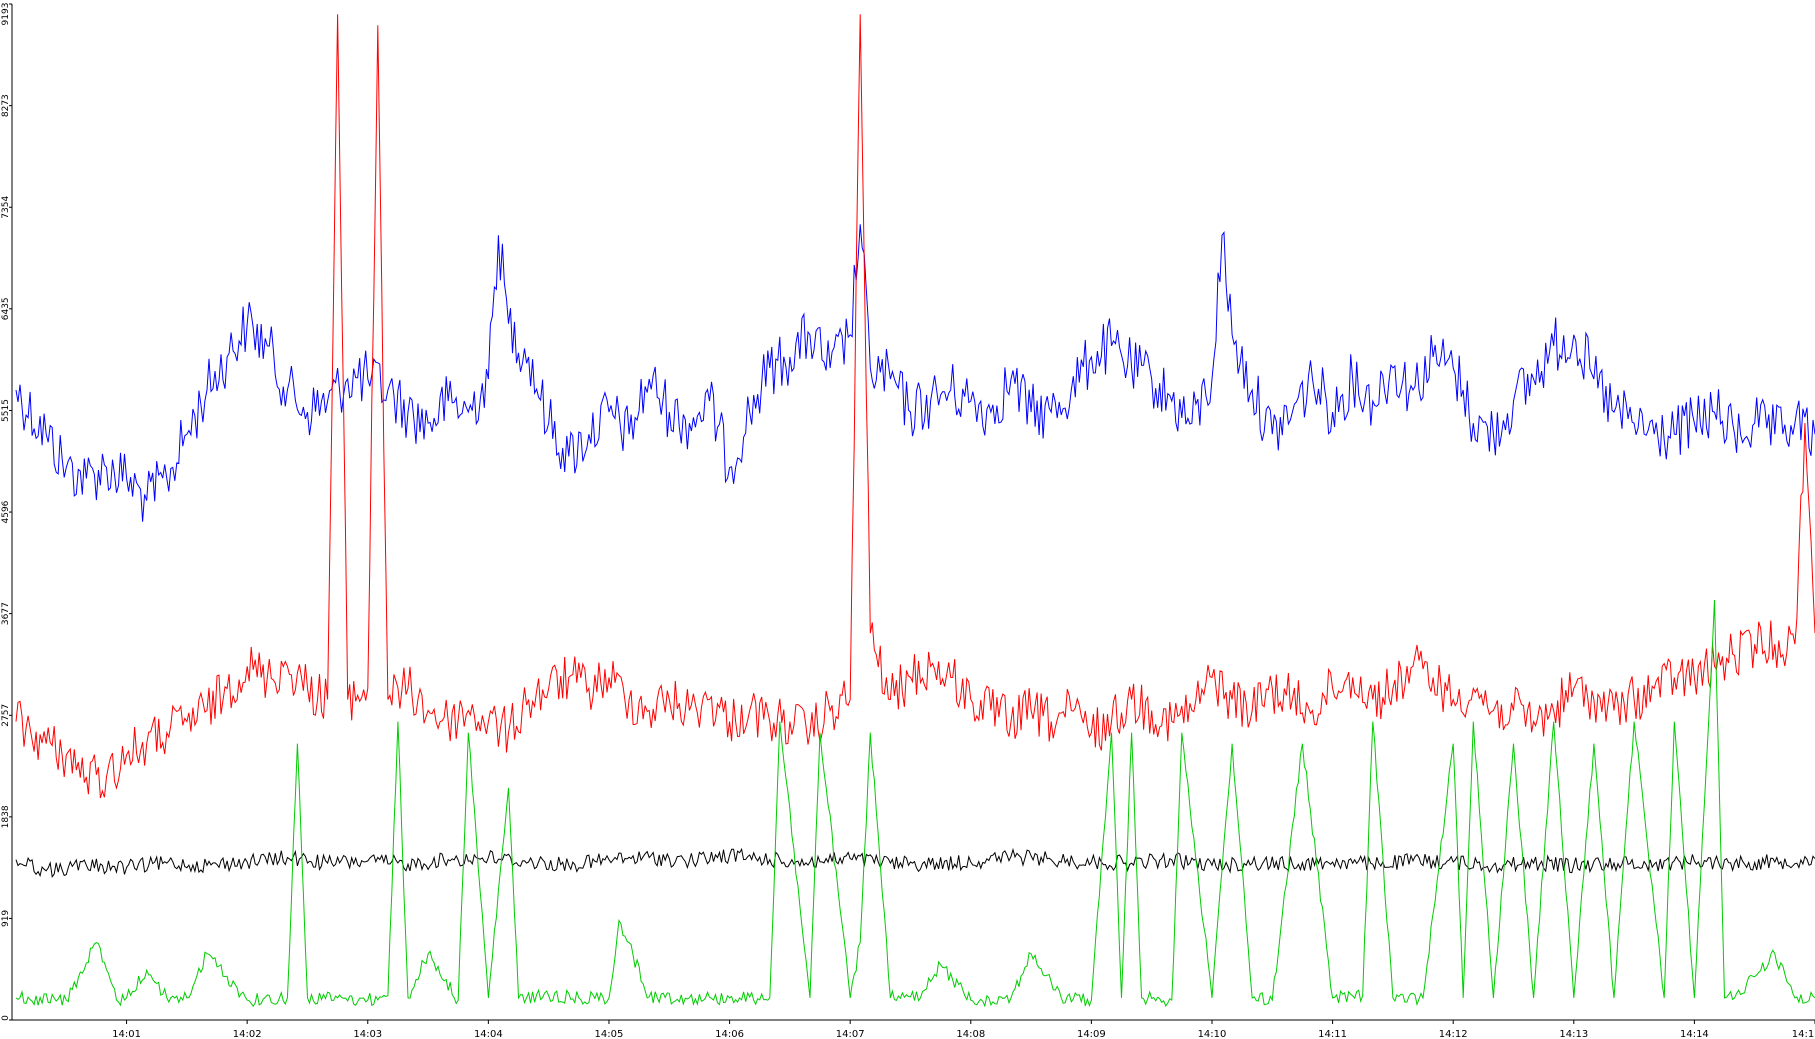 The width and height of the screenshot is (1815, 1039). What do you see at coordinates (6, 918) in the screenshot?
I see `y-tick-label-1: 919` at bounding box center [6, 918].